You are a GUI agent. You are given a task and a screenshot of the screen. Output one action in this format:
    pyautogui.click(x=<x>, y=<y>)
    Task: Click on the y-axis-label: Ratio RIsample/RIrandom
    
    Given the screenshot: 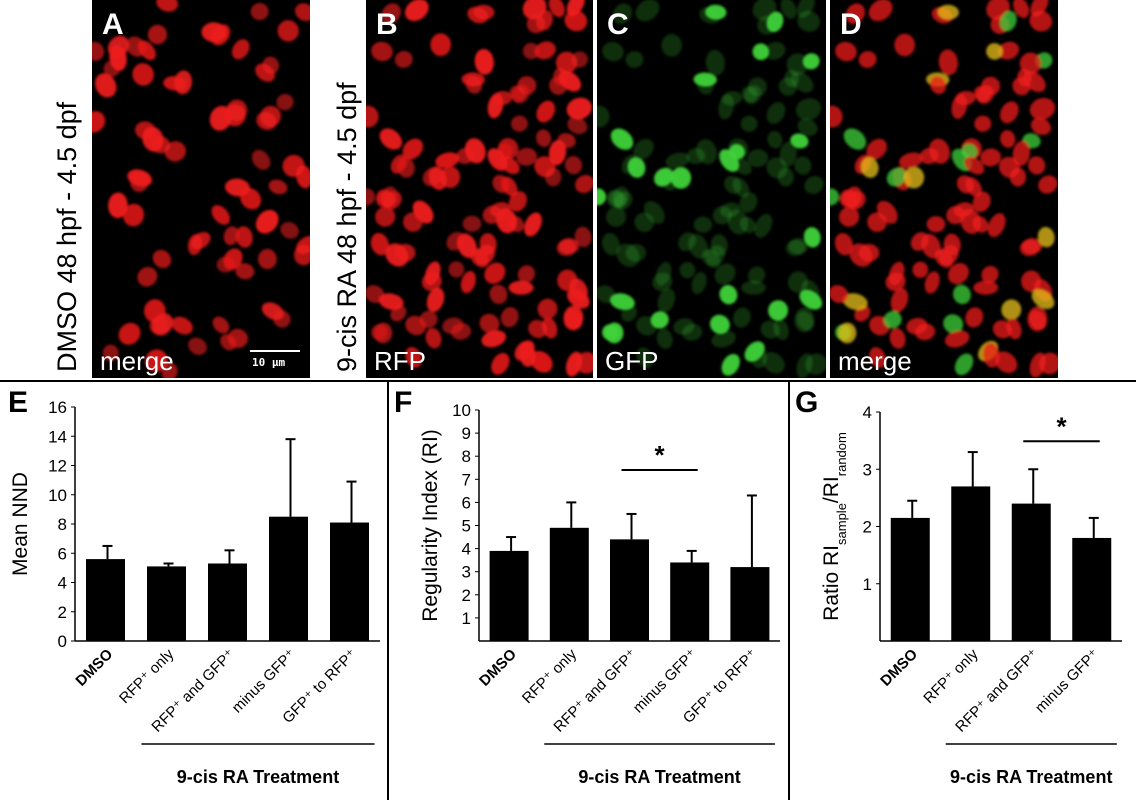 What is the action you would take?
    pyautogui.click(x=834, y=526)
    